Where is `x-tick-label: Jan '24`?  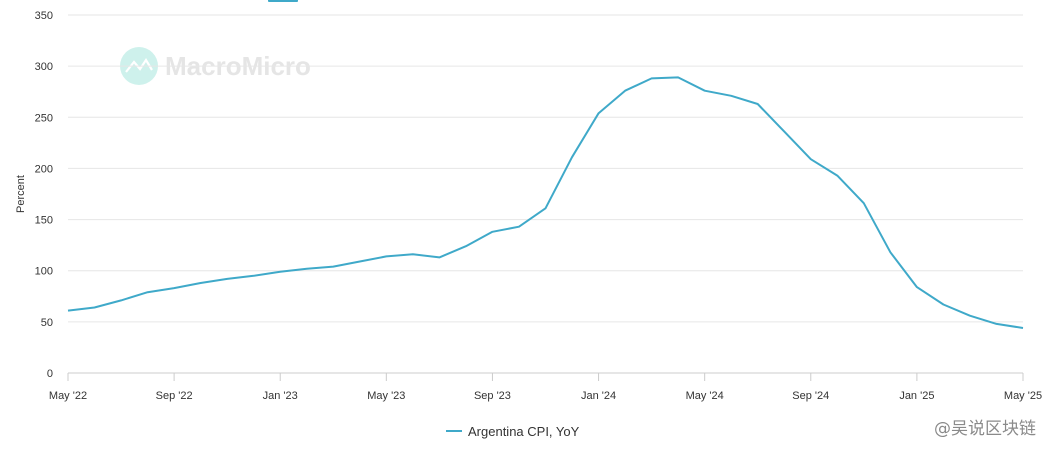 x-tick-label: Jan '24 is located at coordinates (598, 396).